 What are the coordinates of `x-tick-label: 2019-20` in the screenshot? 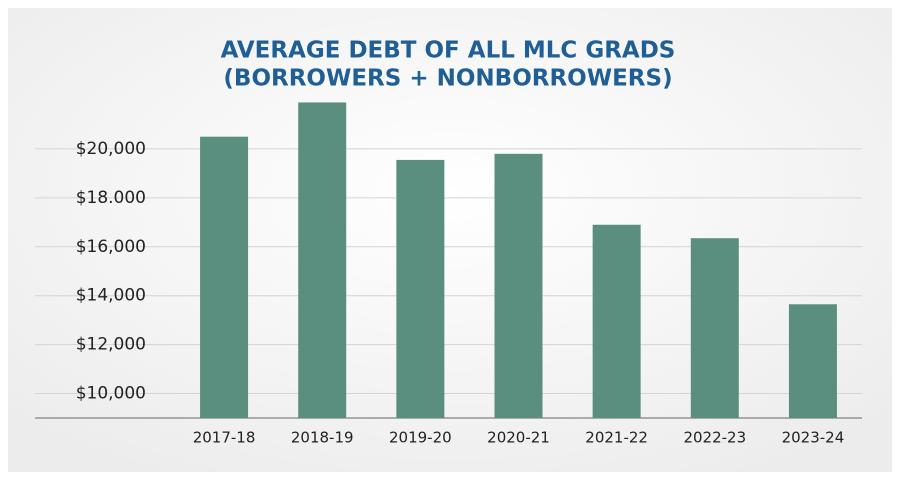 It's located at (420, 438).